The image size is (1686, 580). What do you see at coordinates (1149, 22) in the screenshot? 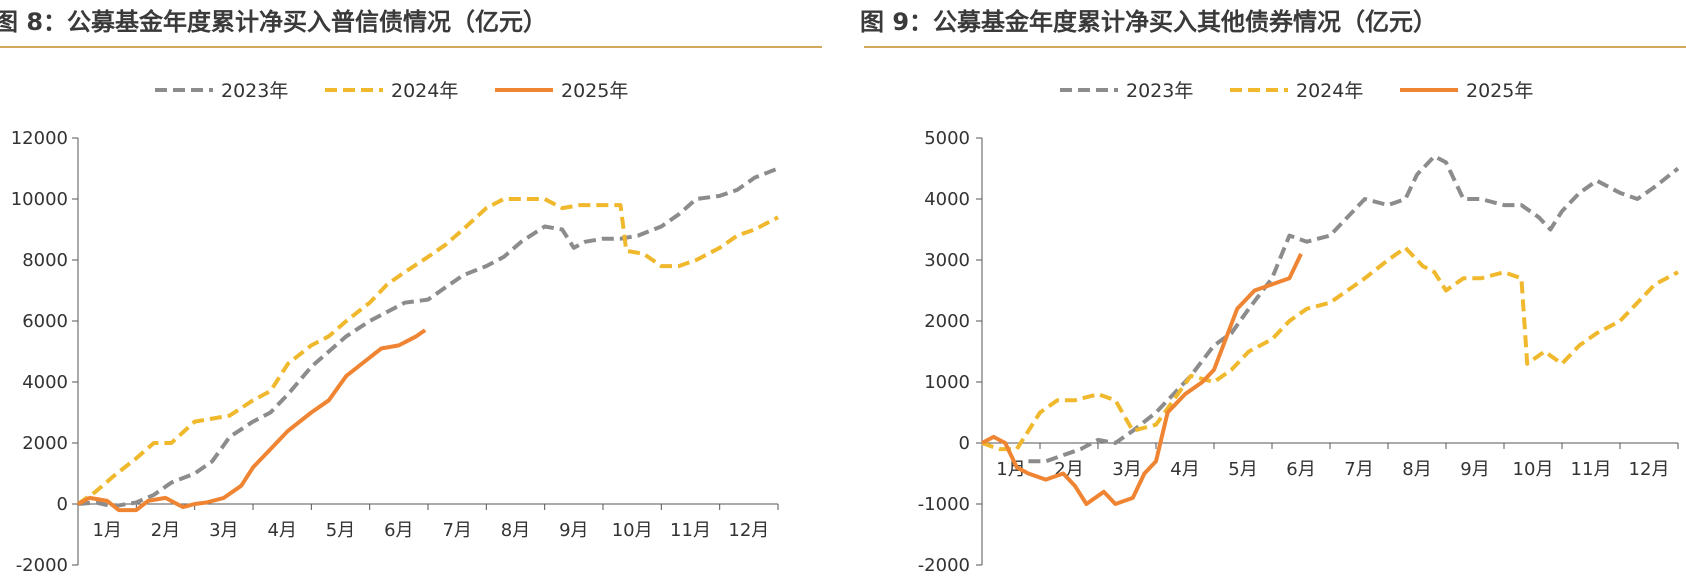
I see `chart-title: 图 9：公募基金年度累计净买入其他债券情况（亿元）` at bounding box center [1149, 22].